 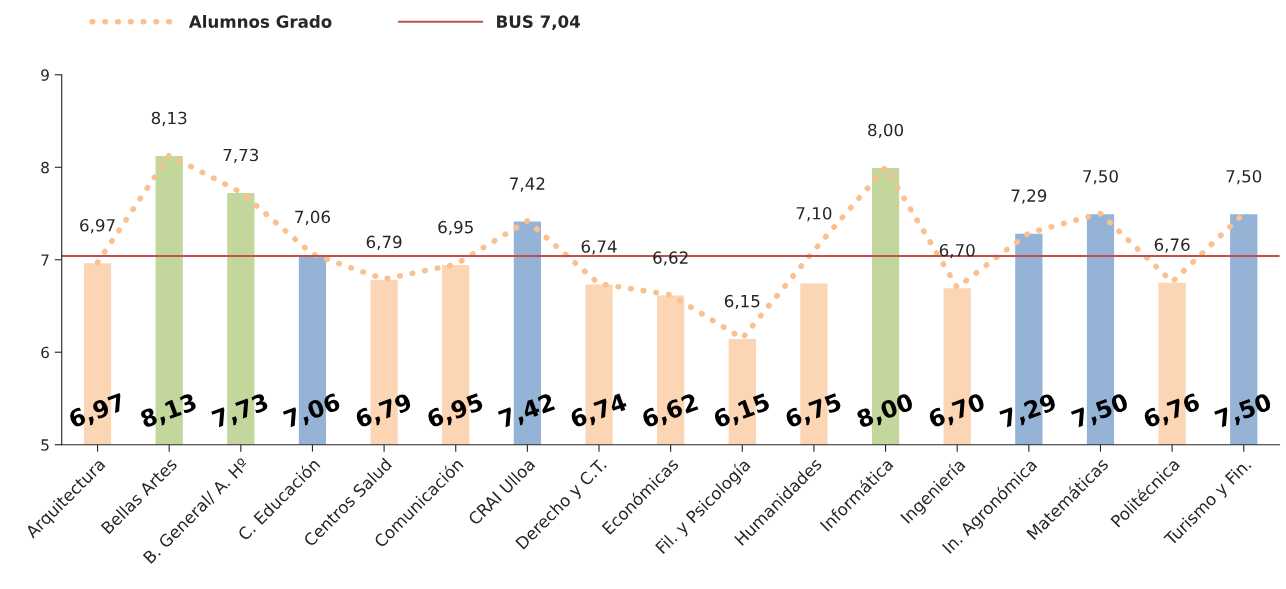 What do you see at coordinates (45, 167) in the screenshot?
I see `y-tick-label: 8` at bounding box center [45, 167].